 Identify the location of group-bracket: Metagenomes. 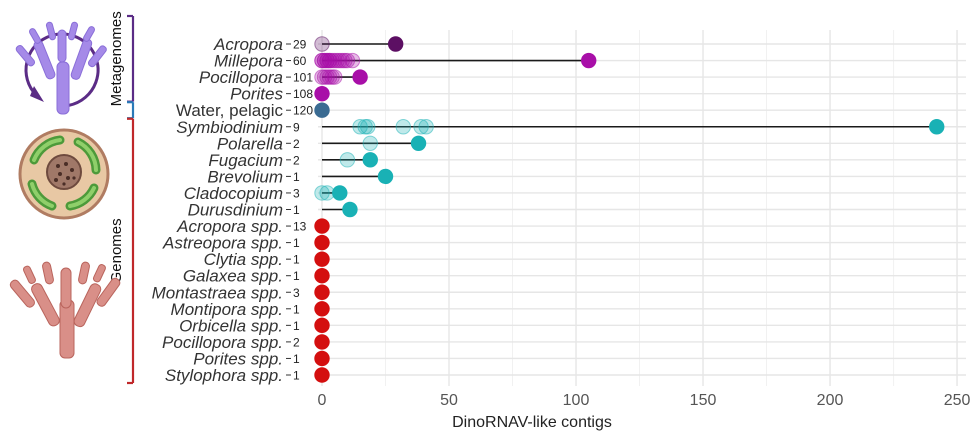
(120, 58).